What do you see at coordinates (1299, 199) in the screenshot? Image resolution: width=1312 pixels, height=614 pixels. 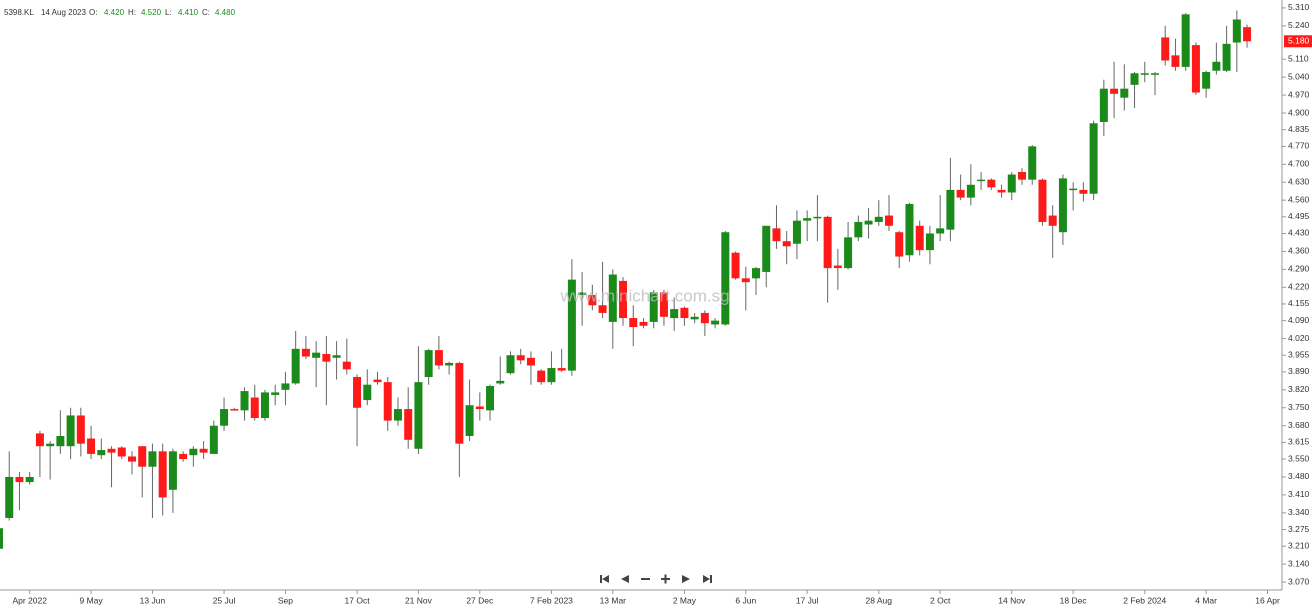 I see `y-tick-label: 4.560` at bounding box center [1299, 199].